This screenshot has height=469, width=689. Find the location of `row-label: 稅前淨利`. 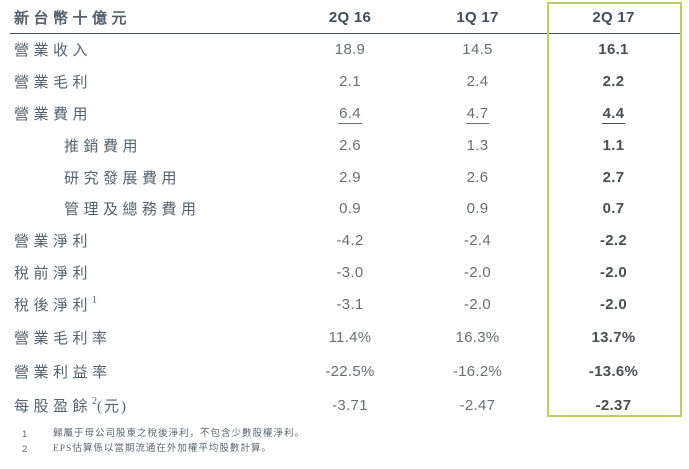

row-label: 稅前淨利 is located at coordinates (53, 273).